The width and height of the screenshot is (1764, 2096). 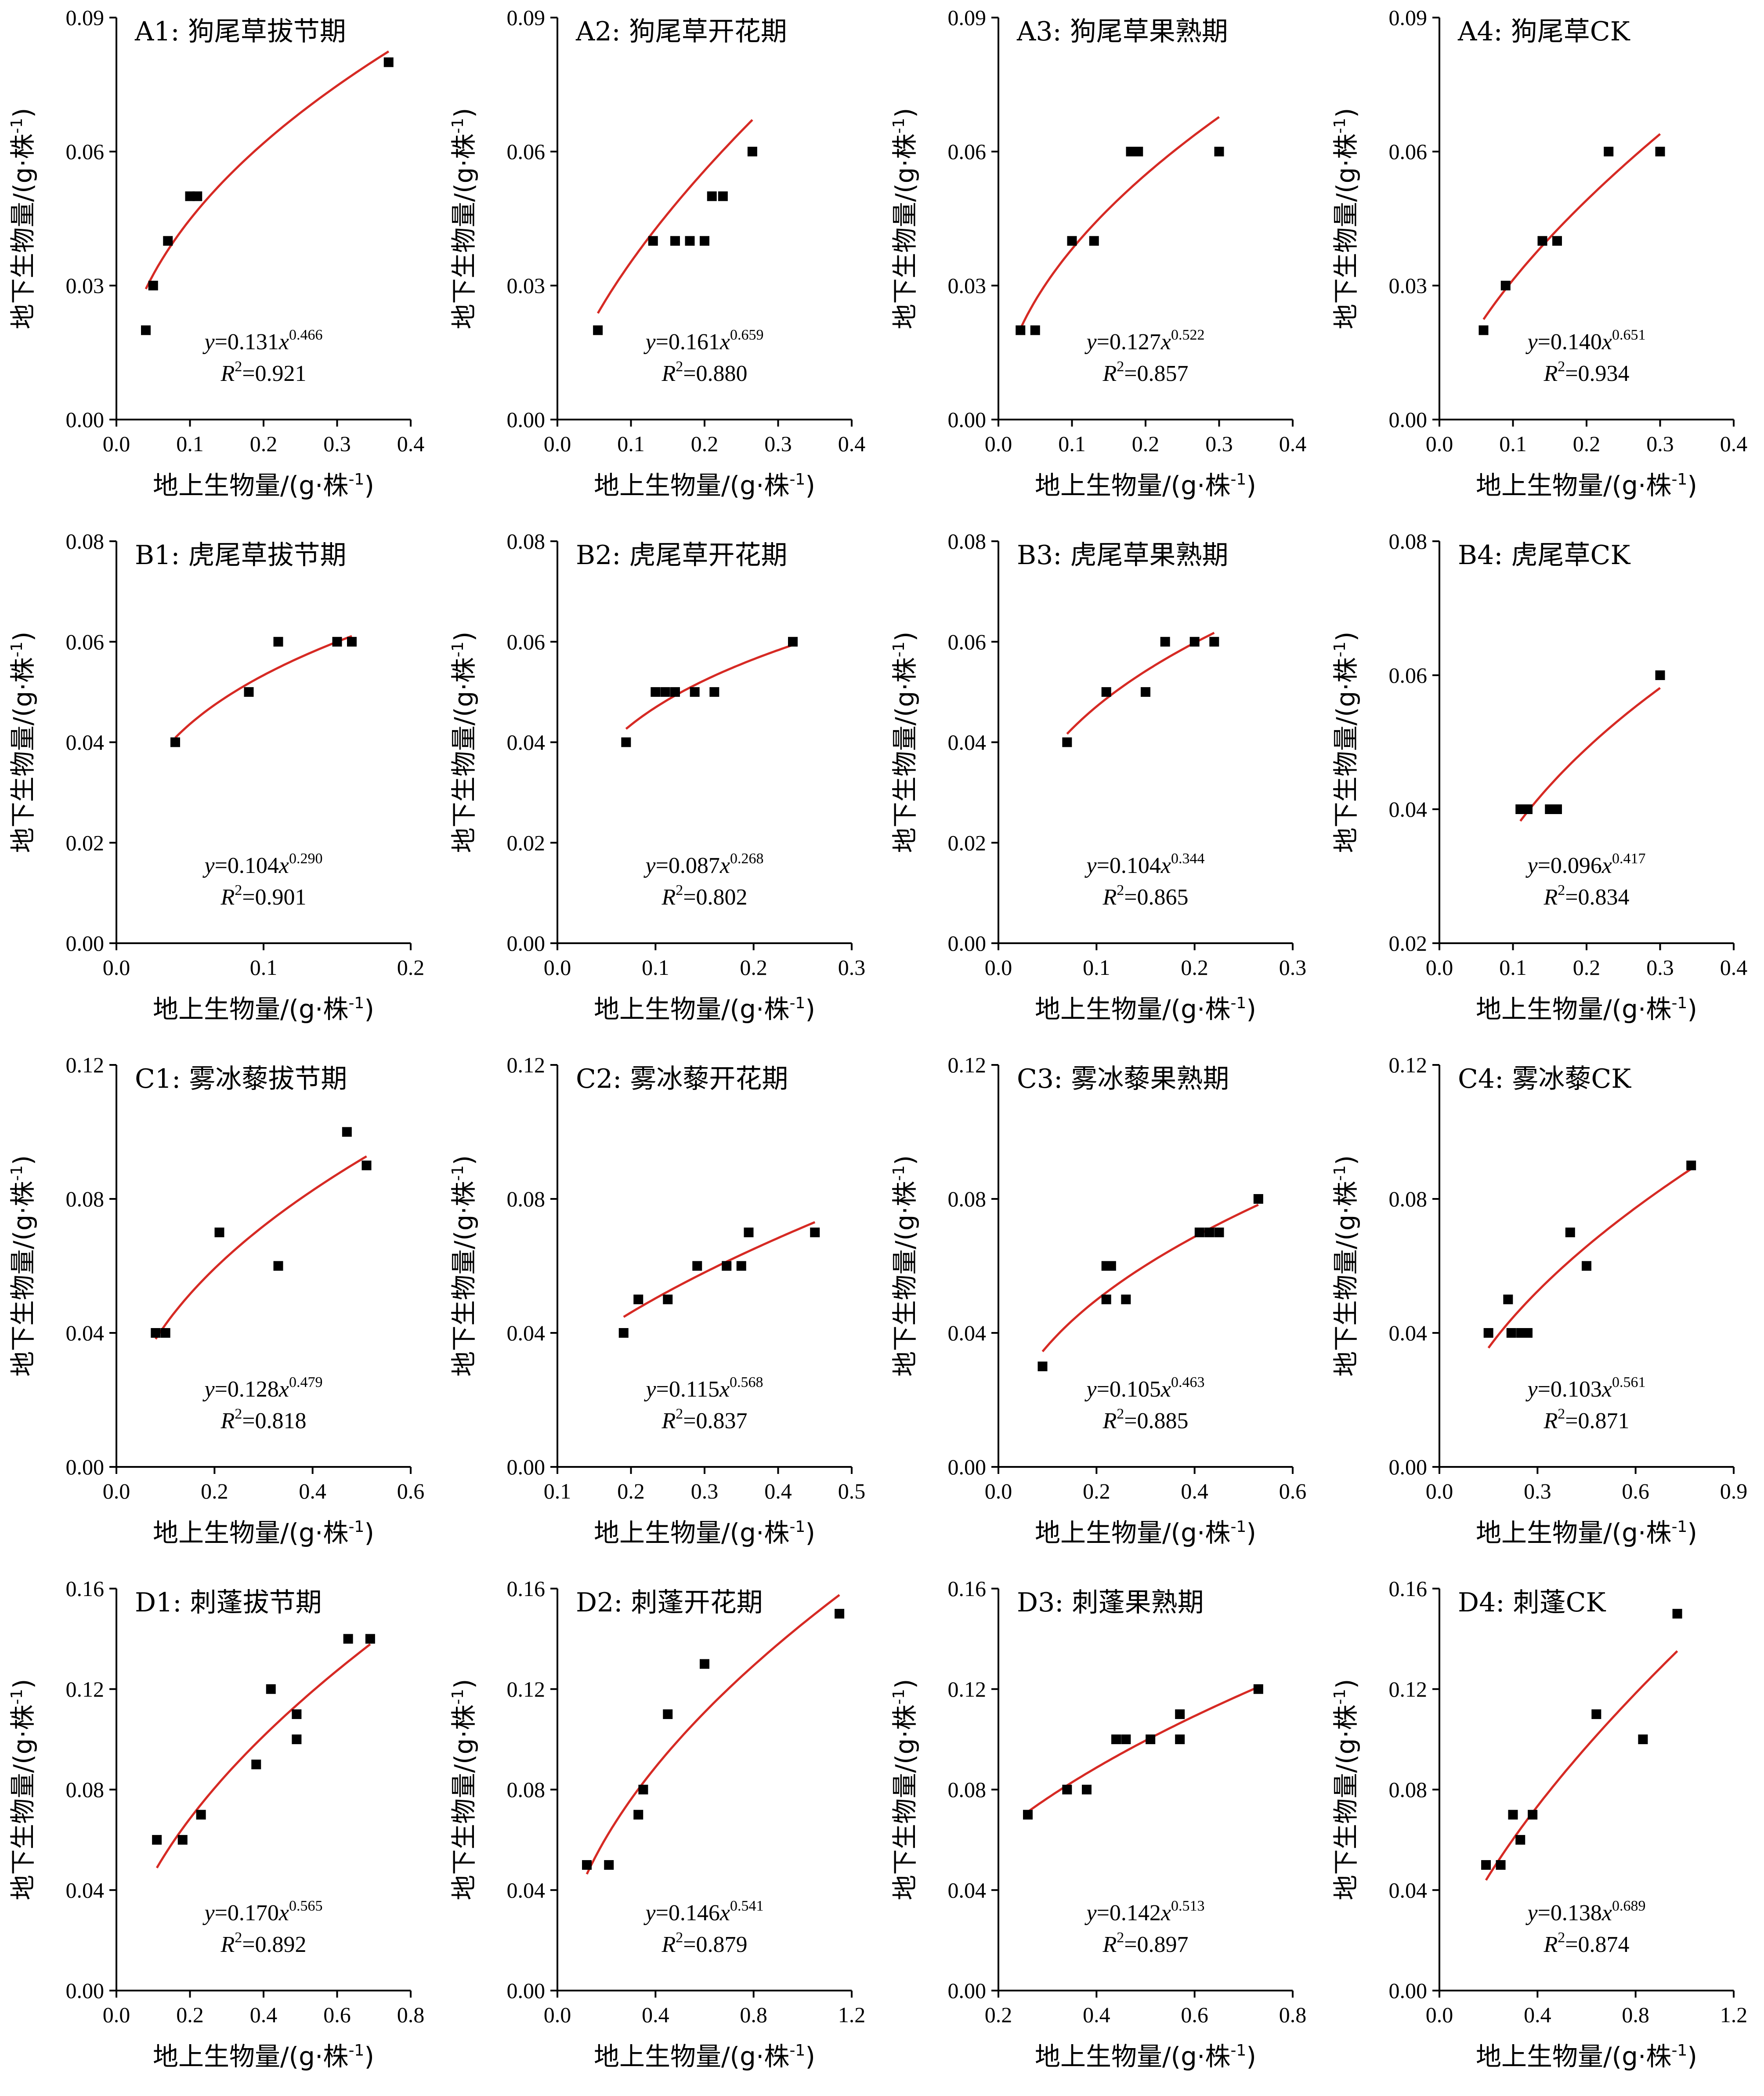 What do you see at coordinates (1586, 1943) in the screenshot?
I see `r-squared: R2=0.874` at bounding box center [1586, 1943].